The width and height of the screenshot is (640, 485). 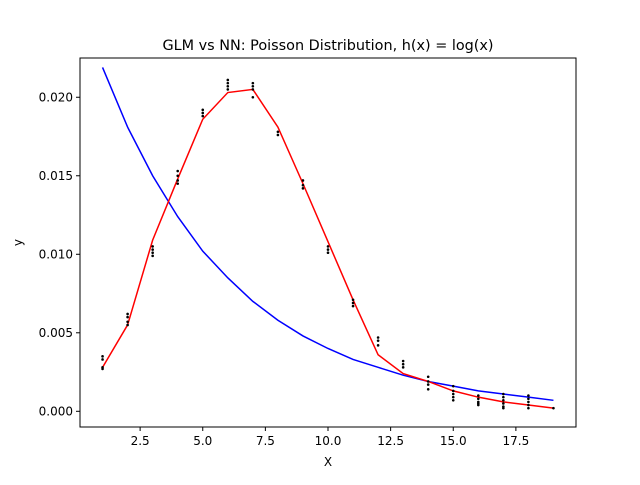 What do you see at coordinates (56, 411) in the screenshot?
I see `y-tick-label: 0.000` at bounding box center [56, 411].